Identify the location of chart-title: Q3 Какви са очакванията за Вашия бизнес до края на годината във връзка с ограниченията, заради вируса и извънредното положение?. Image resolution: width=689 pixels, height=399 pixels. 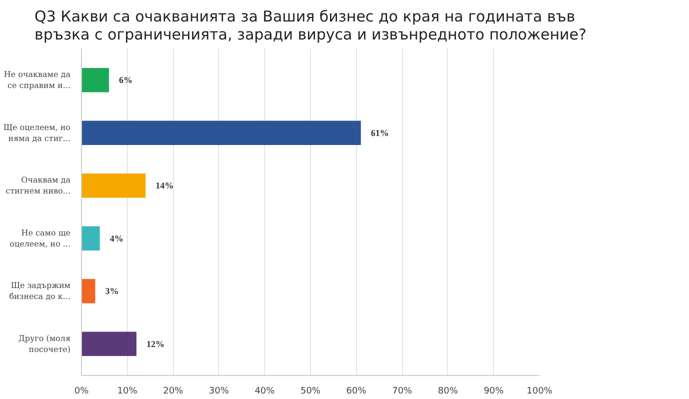
(310, 26).